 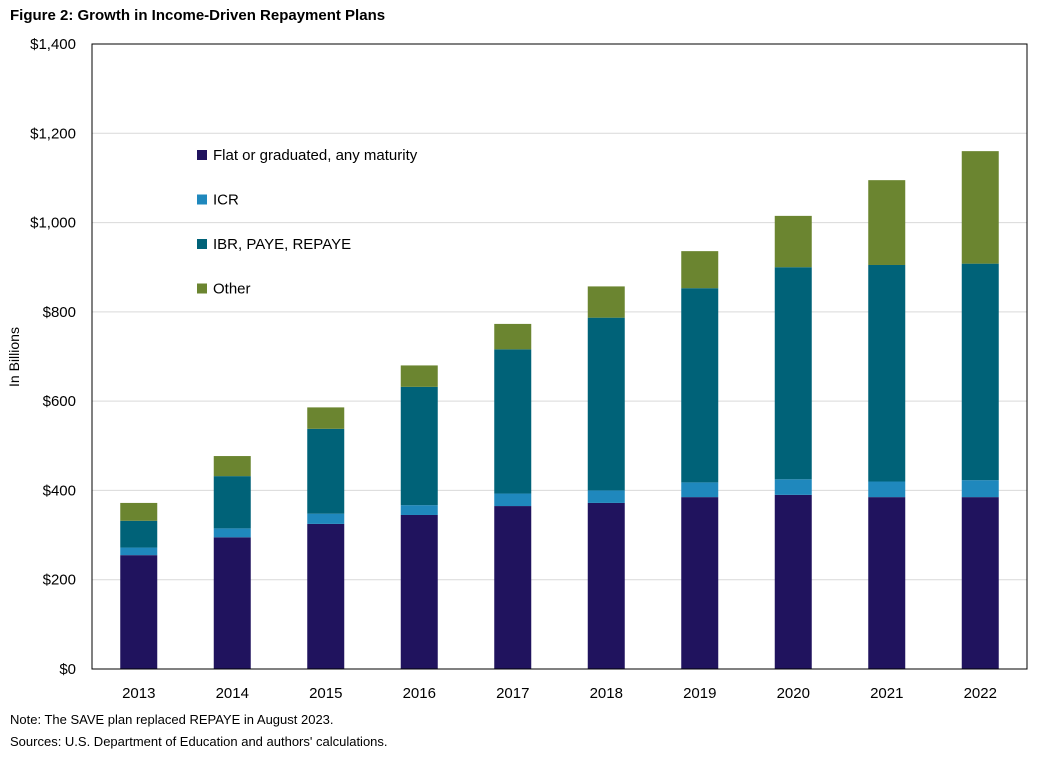 I want to click on y-tick-label: $600, so click(x=59, y=401).